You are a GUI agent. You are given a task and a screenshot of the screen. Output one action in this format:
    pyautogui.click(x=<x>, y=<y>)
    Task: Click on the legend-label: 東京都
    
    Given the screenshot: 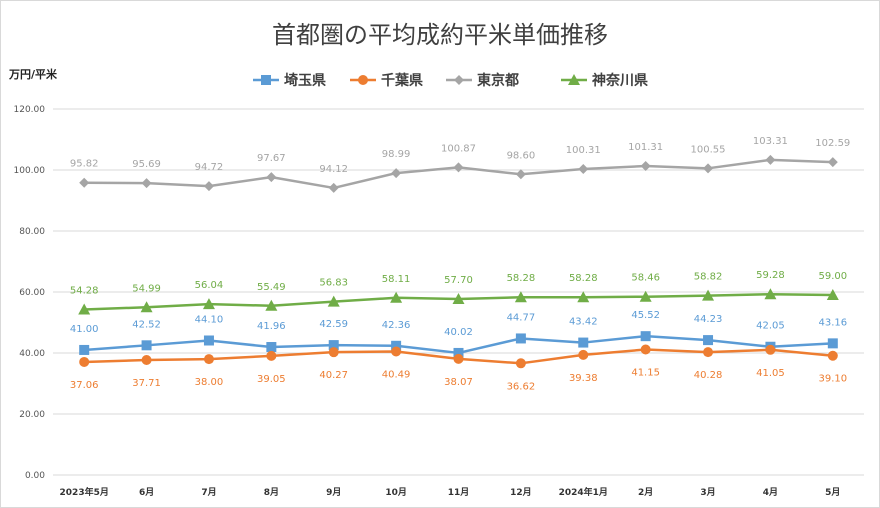 What is the action you would take?
    pyautogui.click(x=498, y=80)
    